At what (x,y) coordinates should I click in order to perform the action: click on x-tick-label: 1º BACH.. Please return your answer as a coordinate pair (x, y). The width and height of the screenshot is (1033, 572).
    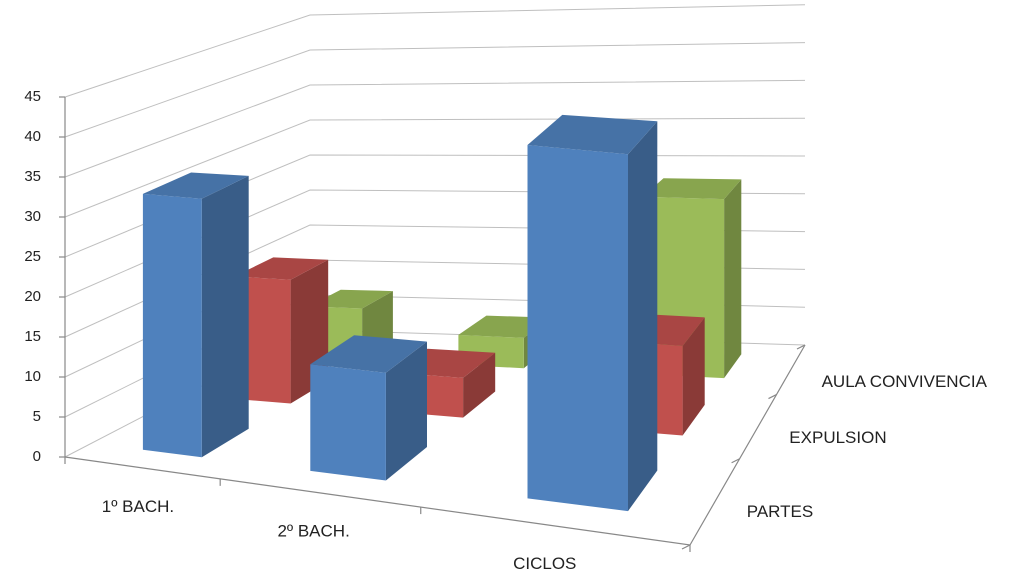
    Looking at the image, I should click on (138, 506).